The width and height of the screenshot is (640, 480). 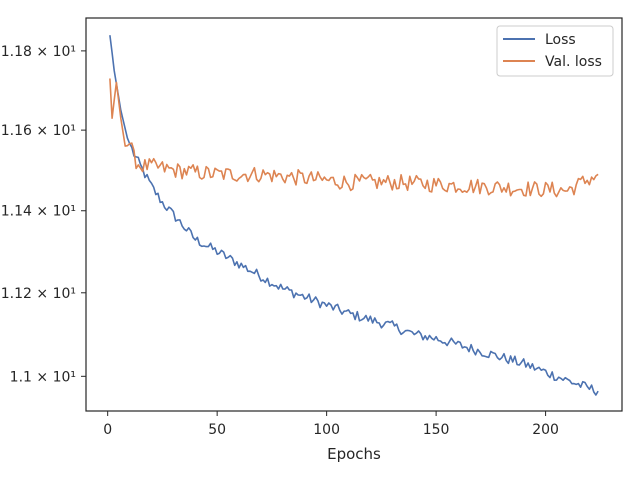 What do you see at coordinates (436, 430) in the screenshot?
I see `x-tick-label: 150` at bounding box center [436, 430].